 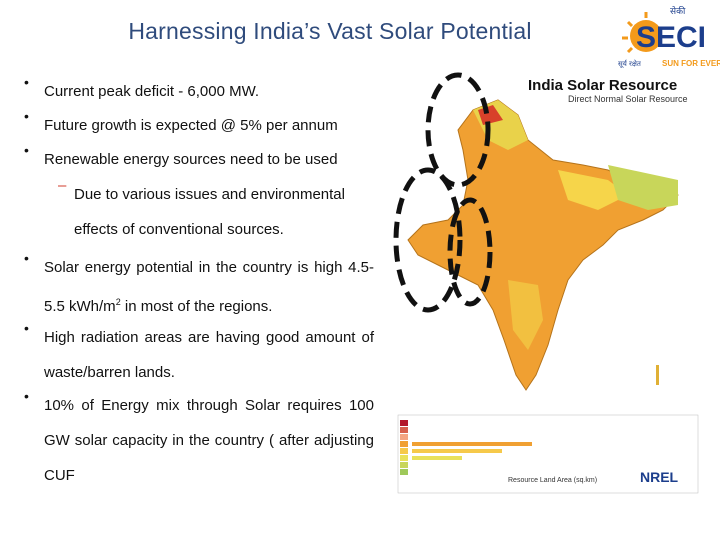 I want to click on bullet-text: Renewable energy sources need to be used, so click(x=191, y=159).